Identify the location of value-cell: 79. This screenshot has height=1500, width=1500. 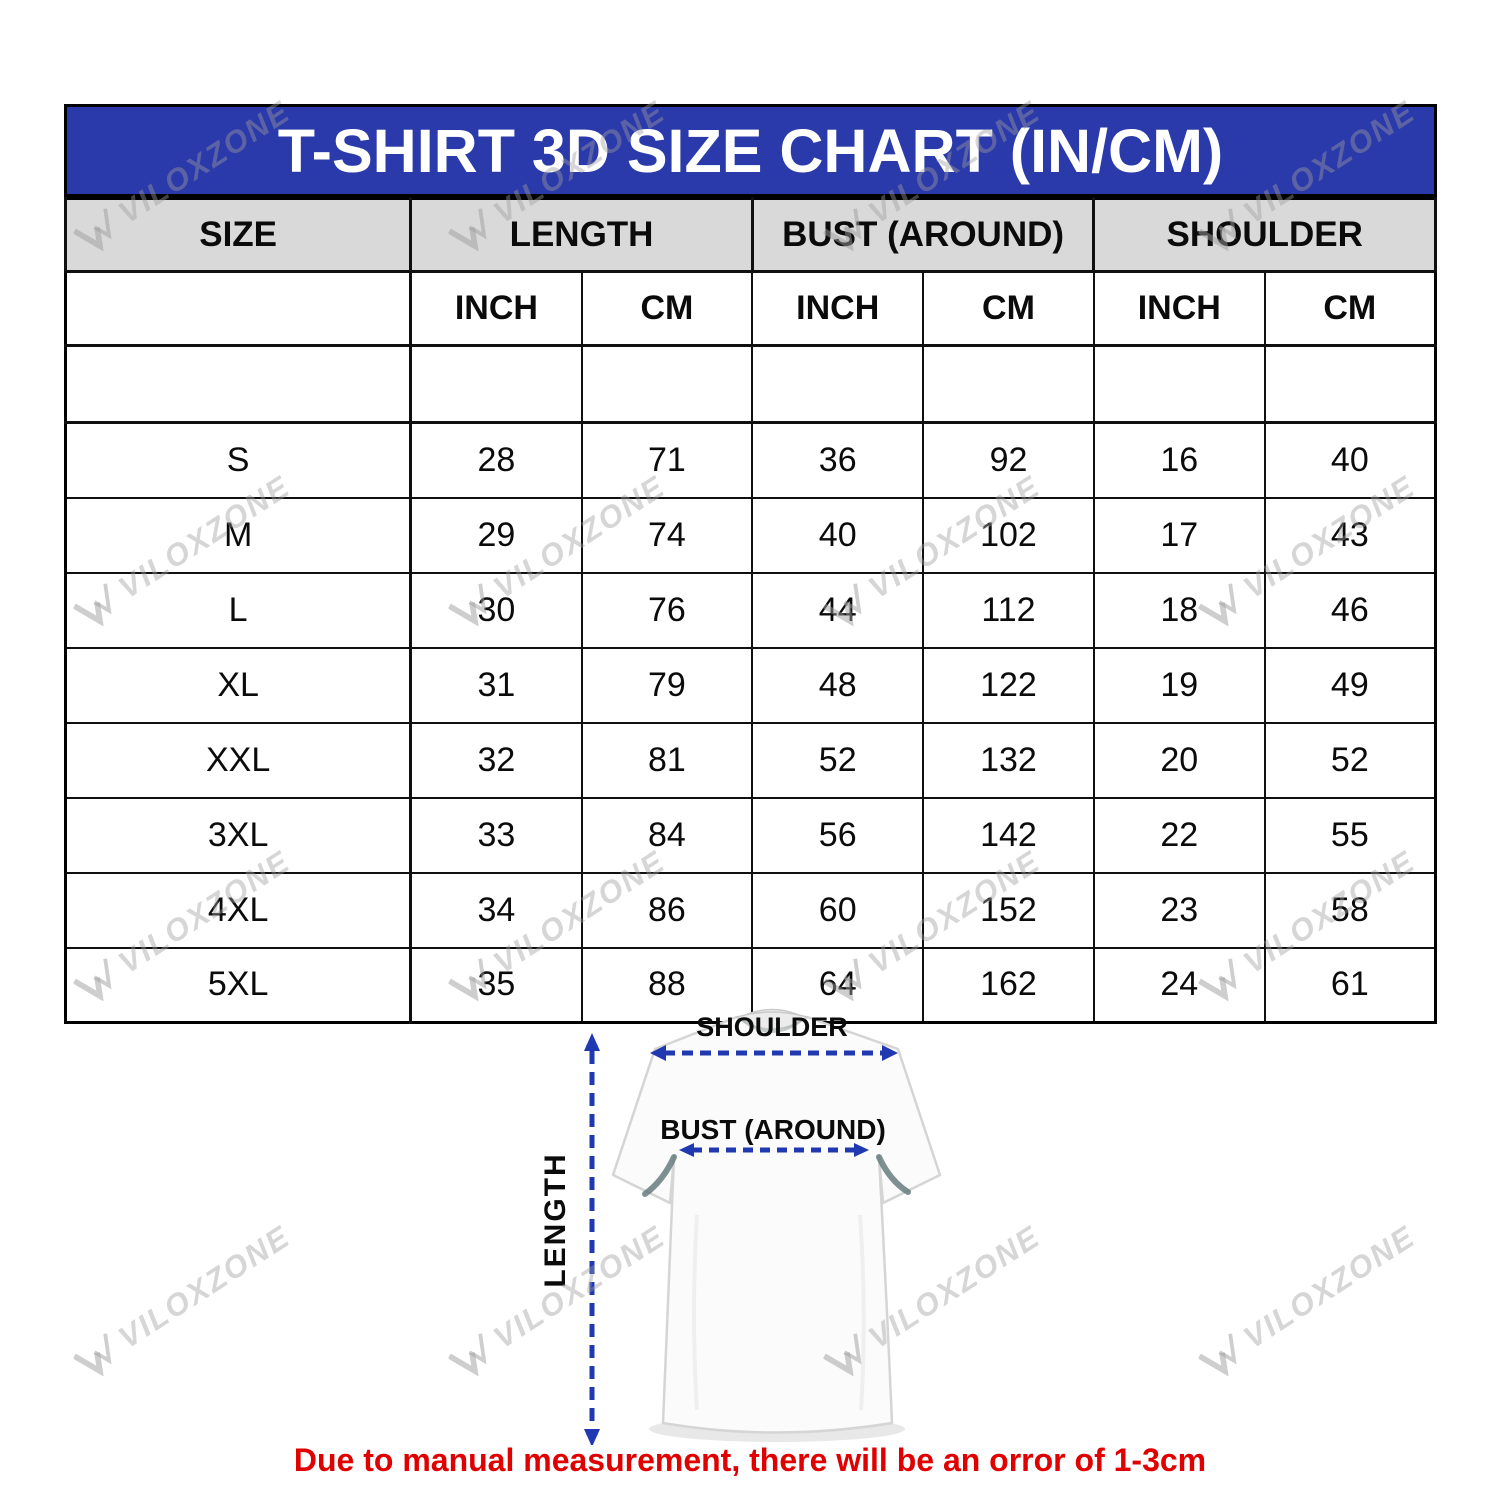
(667, 685).